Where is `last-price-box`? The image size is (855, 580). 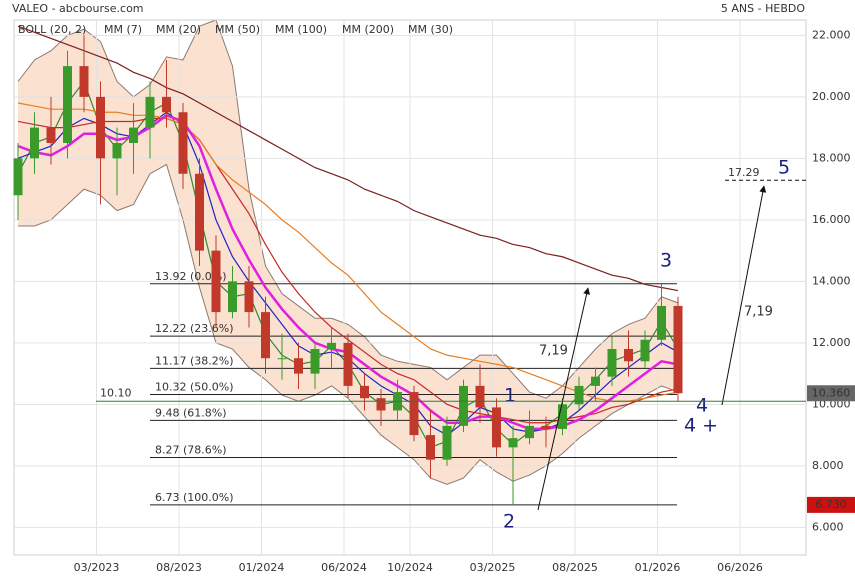 last-price-box is located at coordinates (831, 393).